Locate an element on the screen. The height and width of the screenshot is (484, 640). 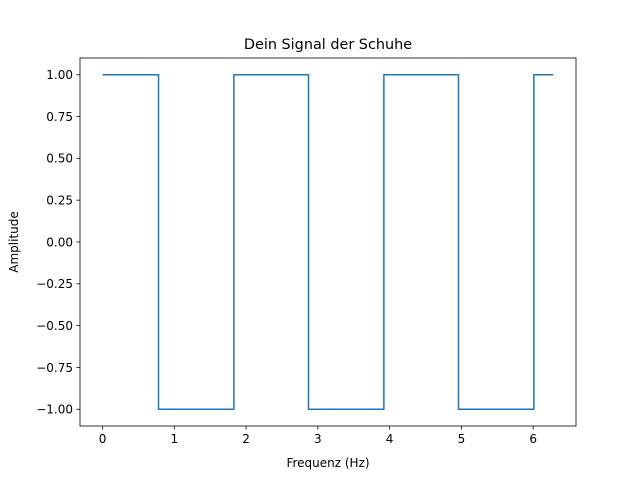
y-tick-label: 0.00 is located at coordinates (59, 242).